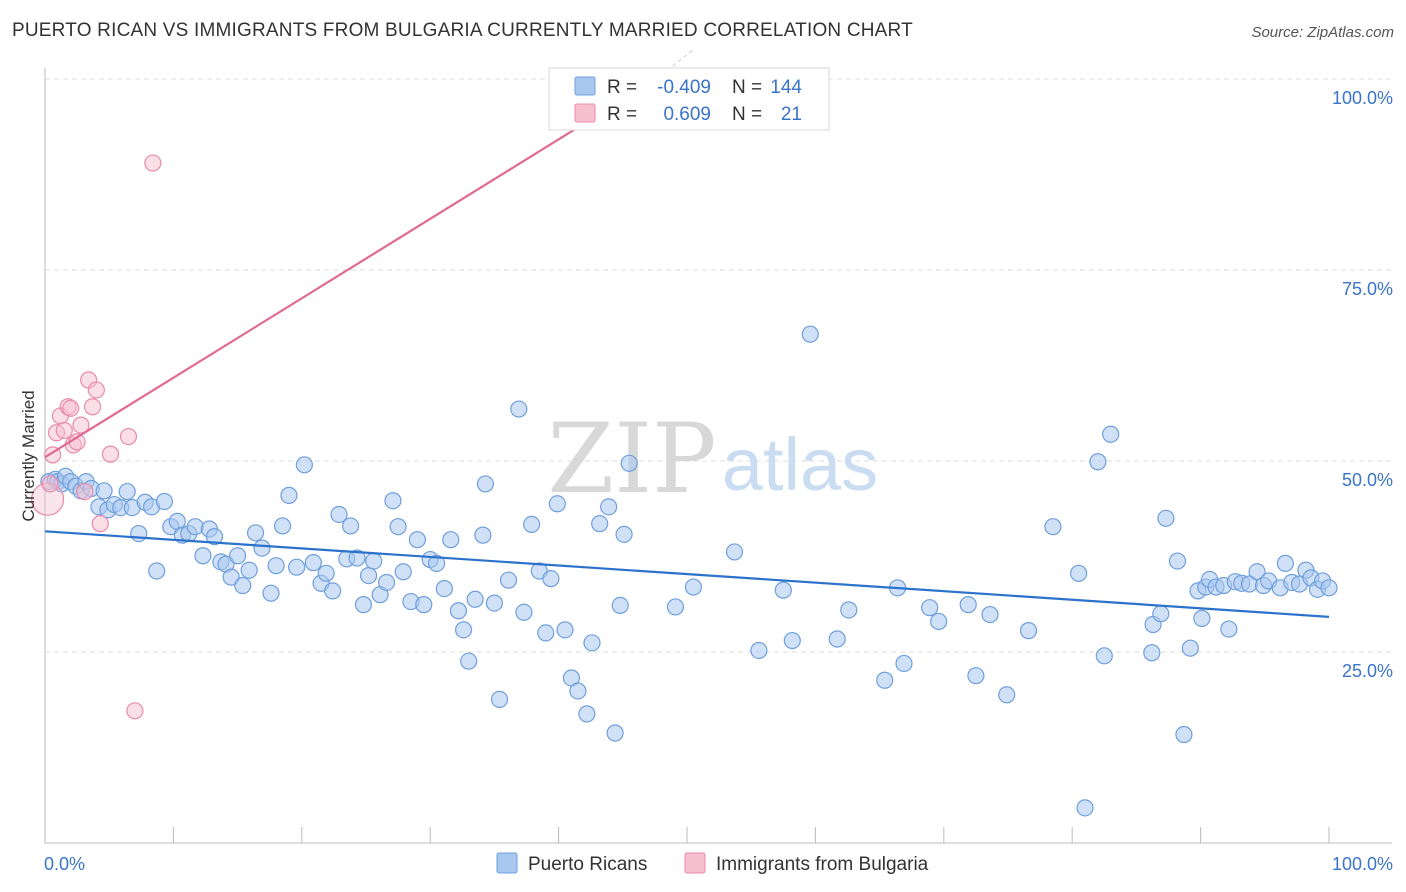  I want to click on stats-legend: R = -0.409 N = 144 R = 0.609 N = 21, so click(689, 99).